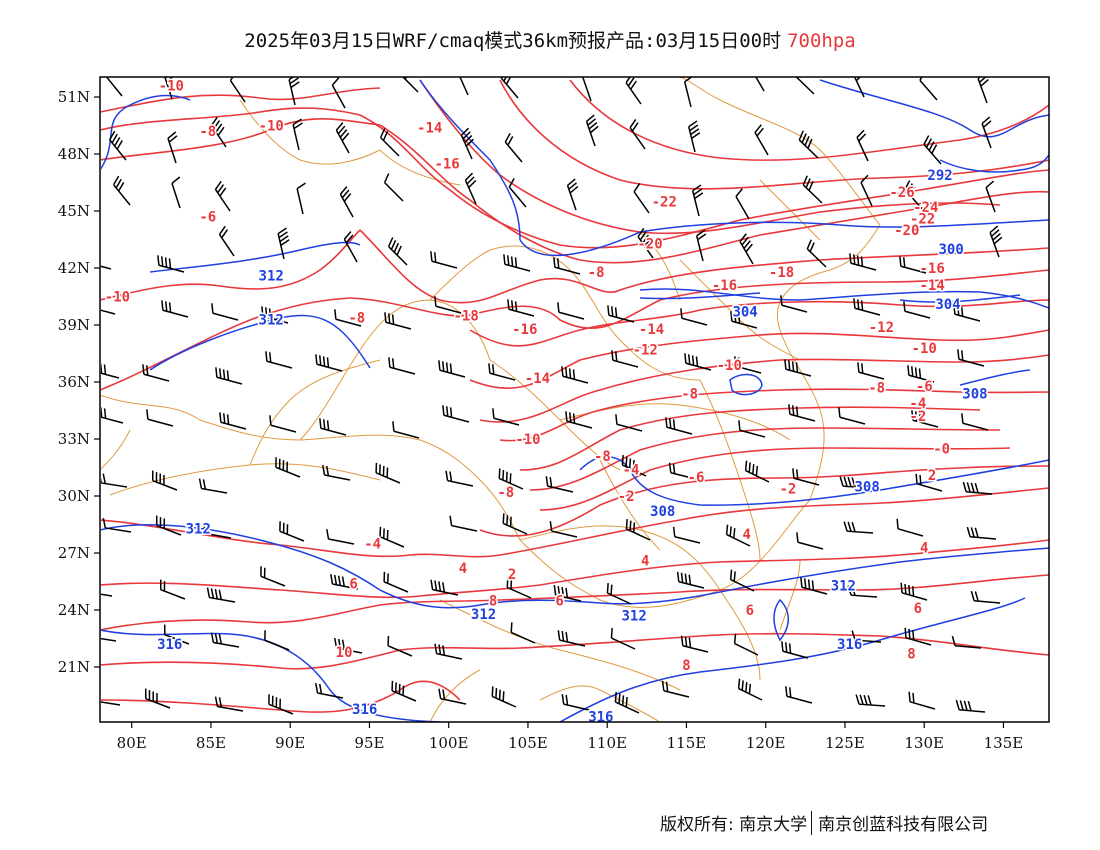  Describe the element at coordinates (74, 439) in the screenshot. I see `lat-label: 33N` at that location.